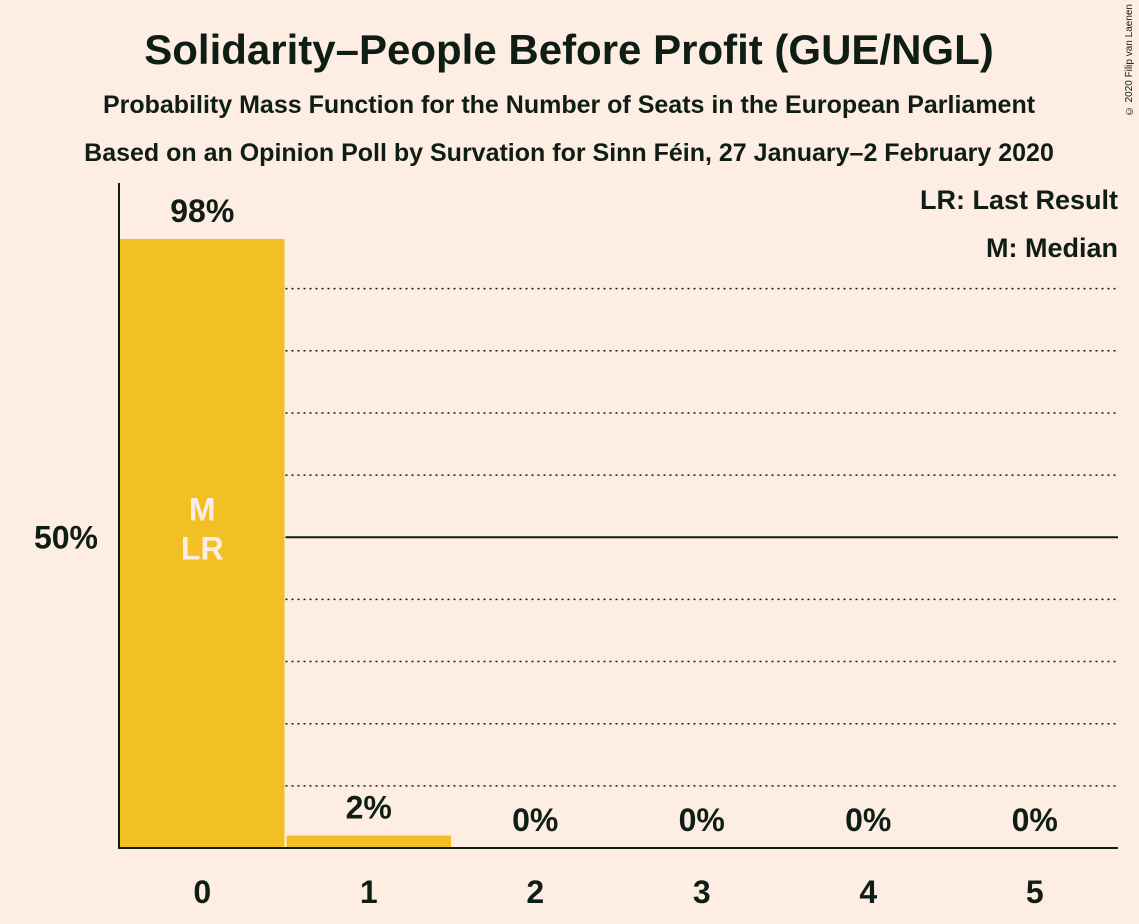 The height and width of the screenshot is (924, 1139). I want to click on legend-median: M: Median, so click(1052, 248).